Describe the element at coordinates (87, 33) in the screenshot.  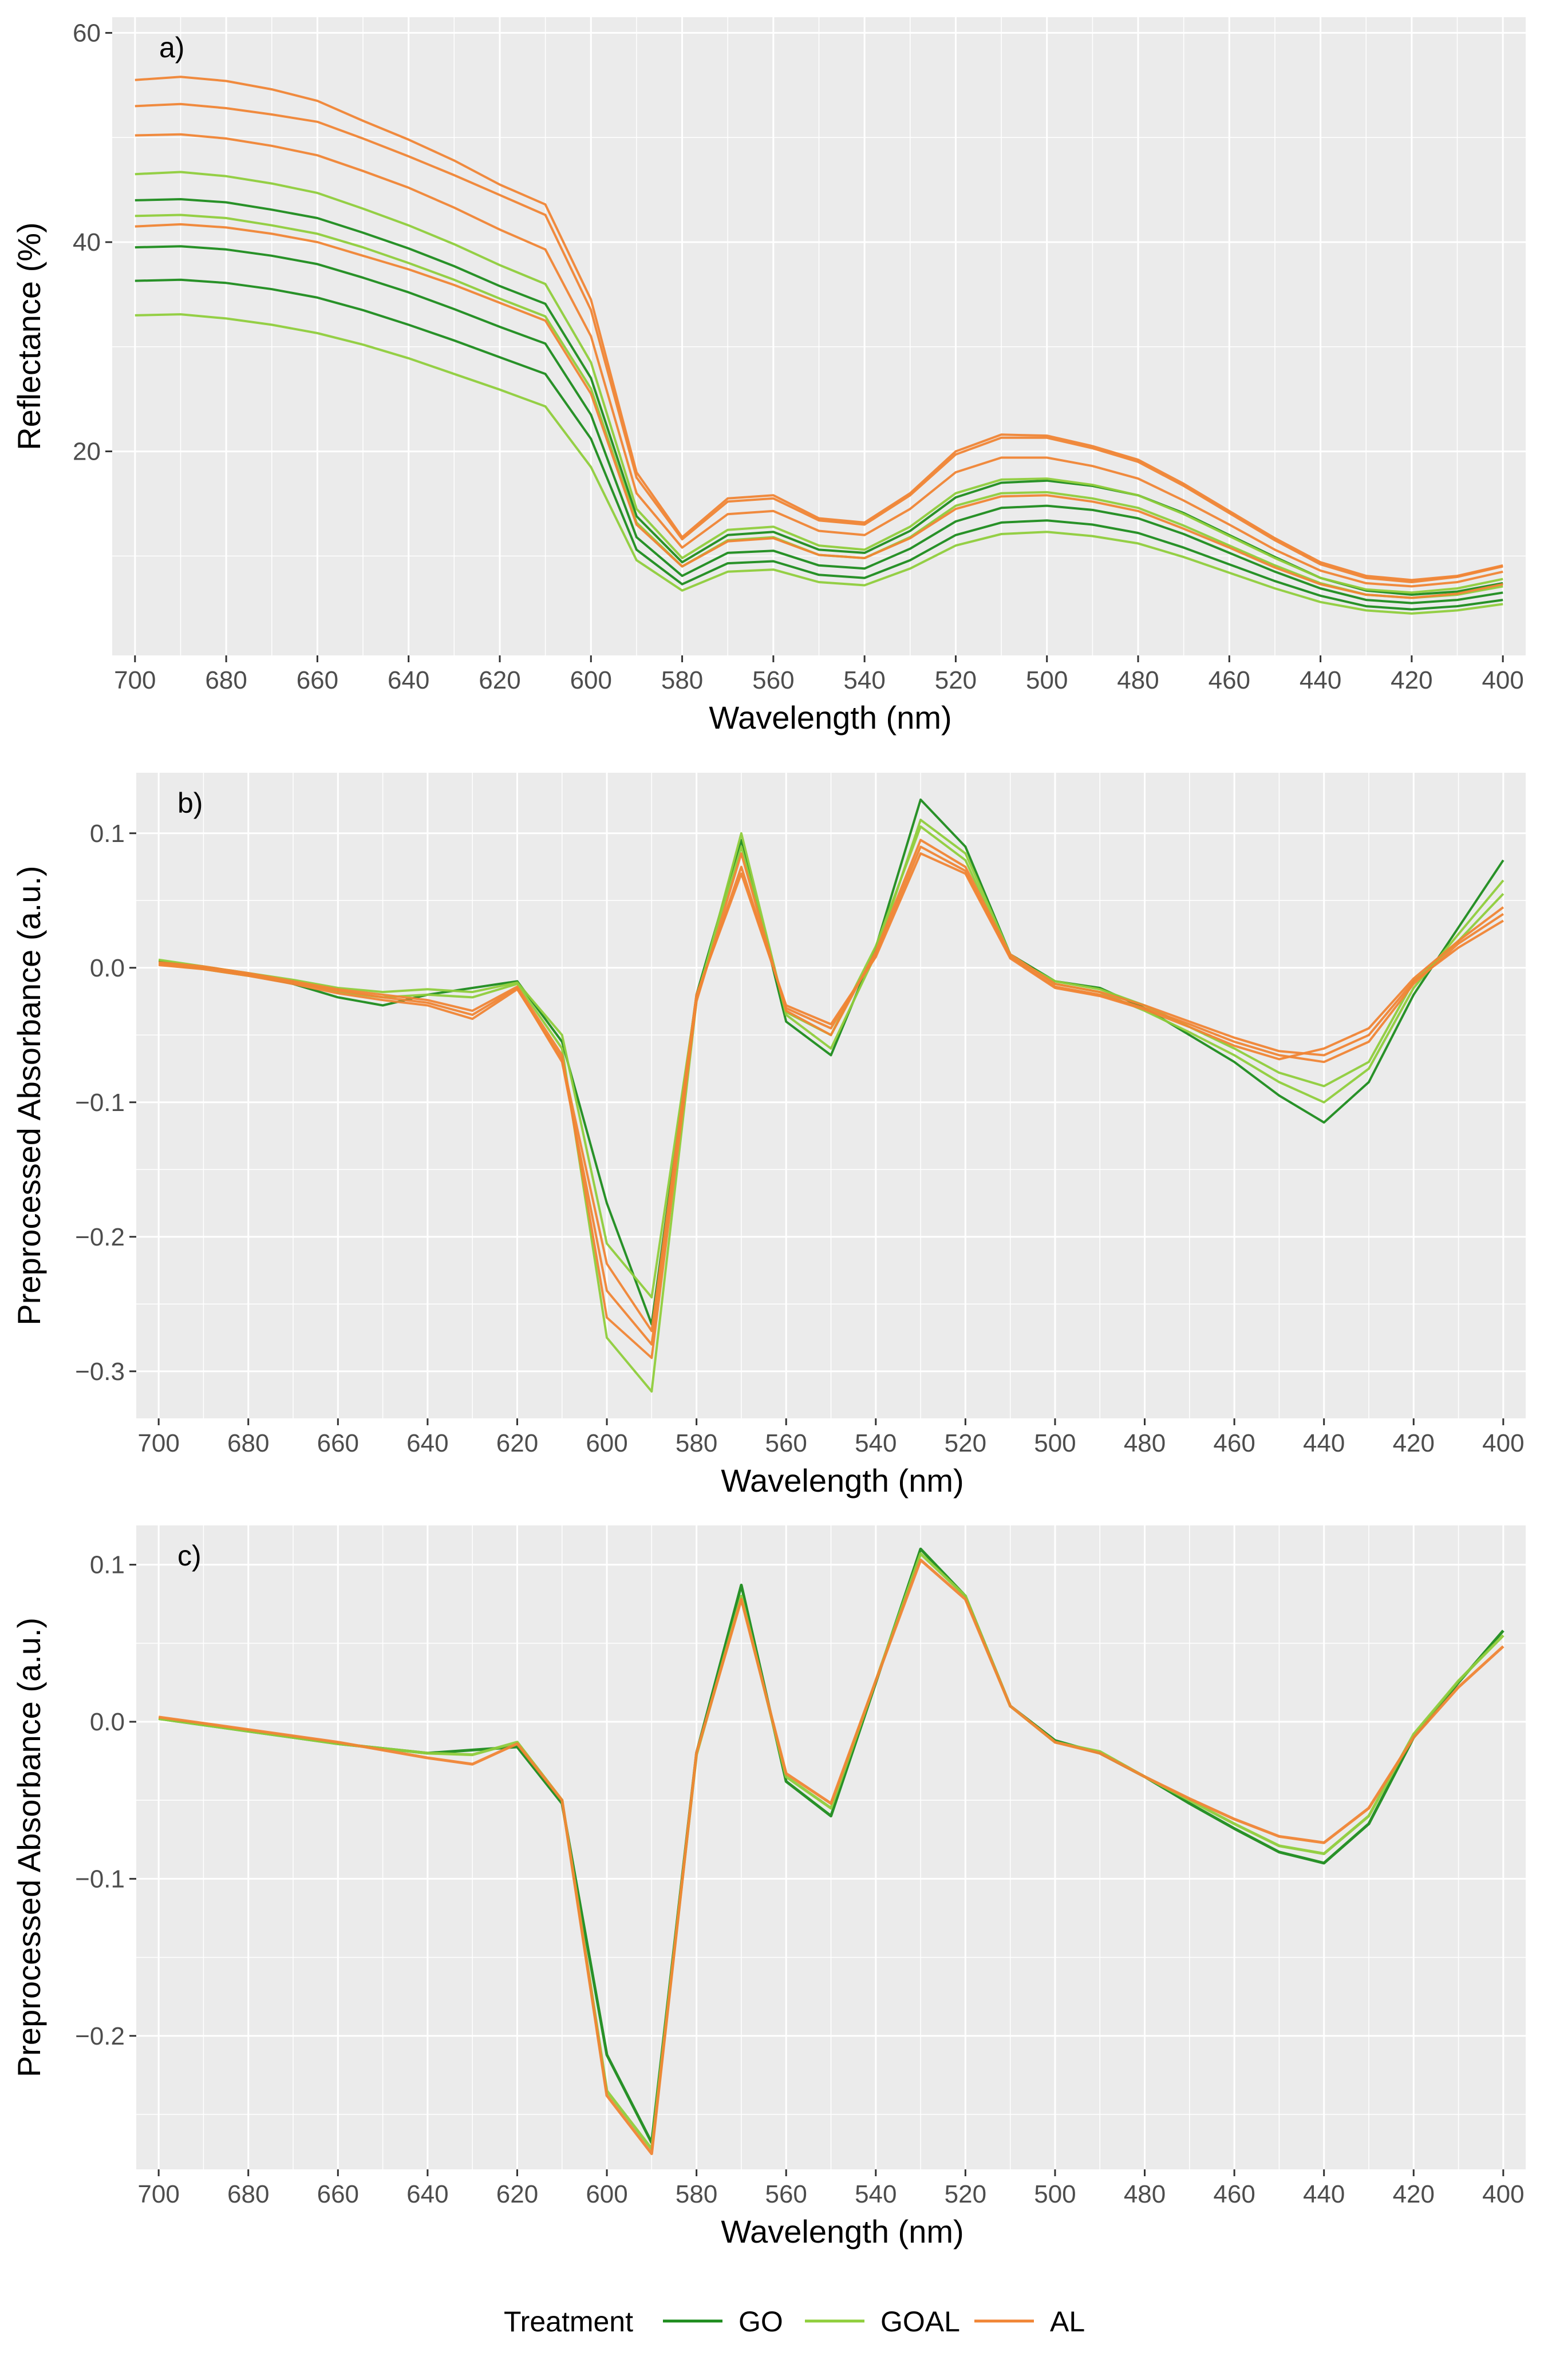
I see `y-tick-label: 60` at that location.